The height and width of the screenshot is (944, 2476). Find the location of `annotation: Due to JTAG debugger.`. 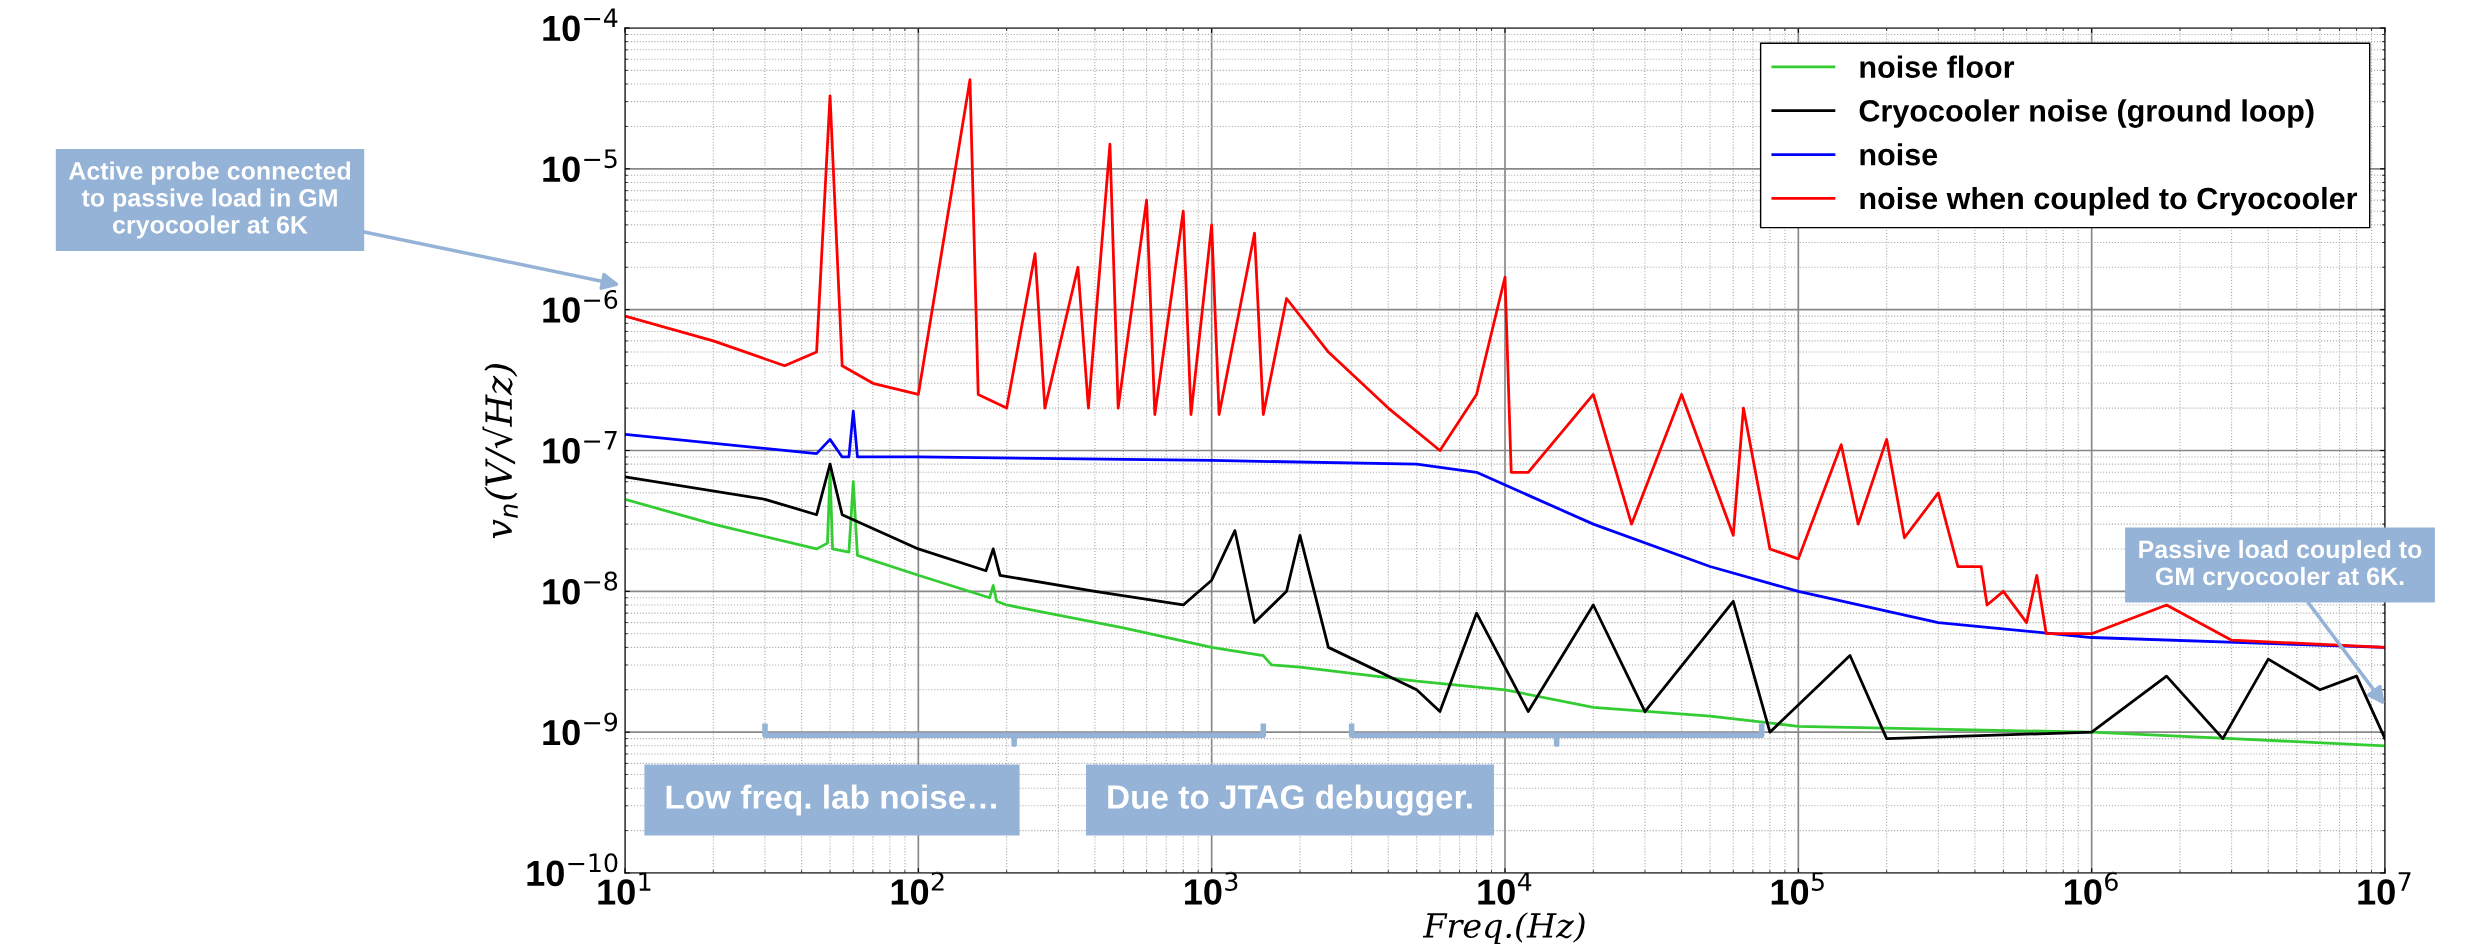

annotation: Due to JTAG debugger. is located at coordinates (1290, 800).